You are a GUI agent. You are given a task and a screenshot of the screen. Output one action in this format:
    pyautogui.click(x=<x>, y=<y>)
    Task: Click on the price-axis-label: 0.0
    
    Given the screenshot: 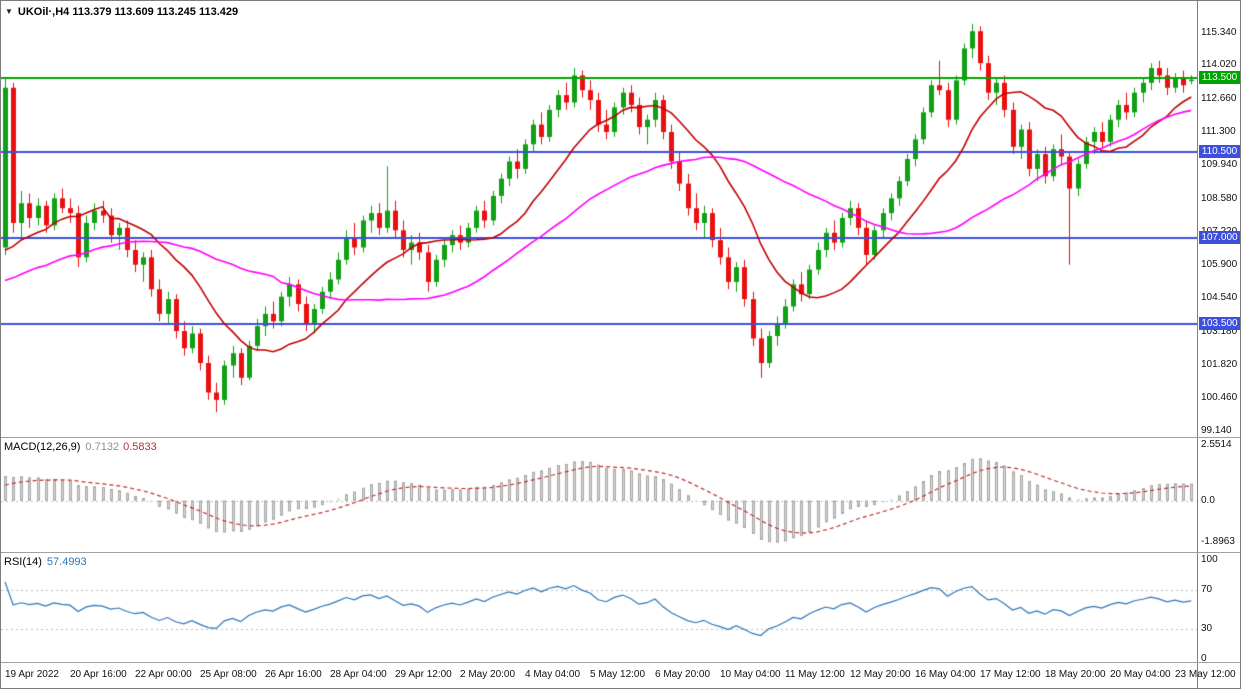 What is the action you would take?
    pyautogui.click(x=1208, y=500)
    